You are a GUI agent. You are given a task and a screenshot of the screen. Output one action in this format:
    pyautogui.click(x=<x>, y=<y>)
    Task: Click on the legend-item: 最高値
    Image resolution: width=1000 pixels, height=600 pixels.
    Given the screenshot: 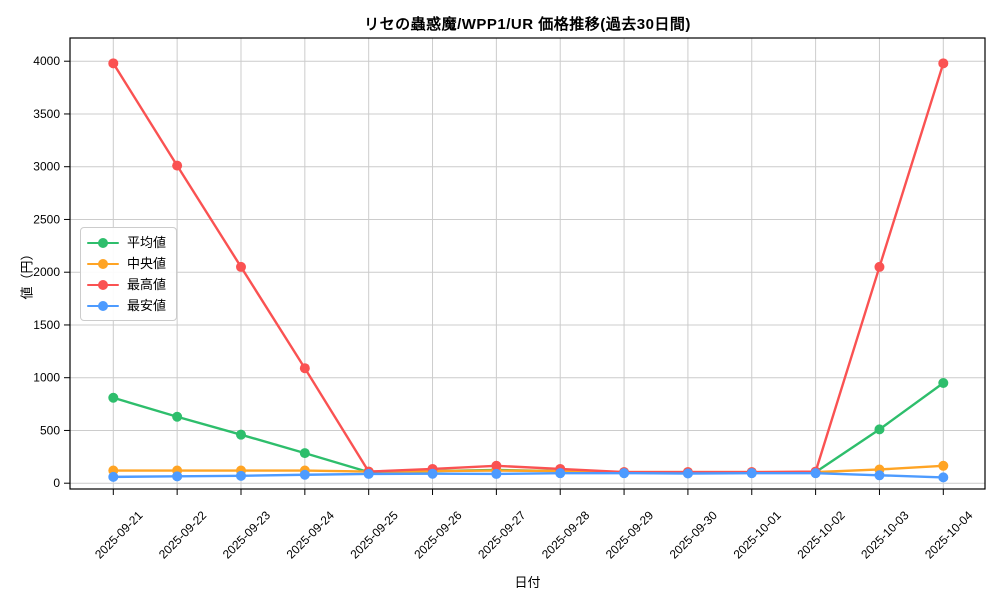 What is the action you would take?
    pyautogui.click(x=126, y=284)
    